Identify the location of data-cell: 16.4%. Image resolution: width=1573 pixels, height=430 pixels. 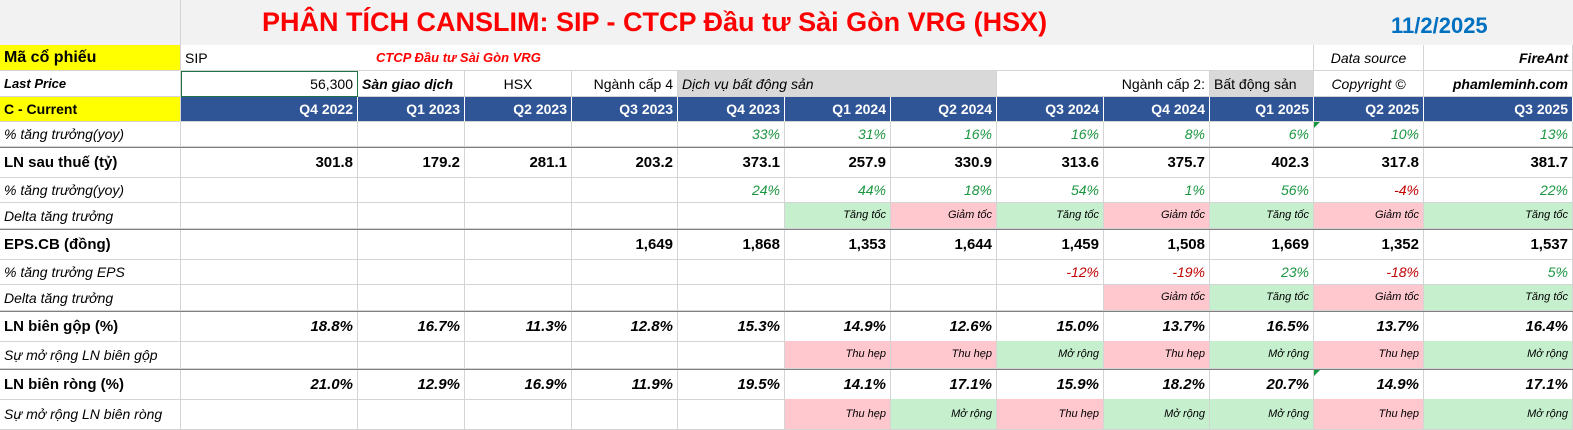
(1498, 327).